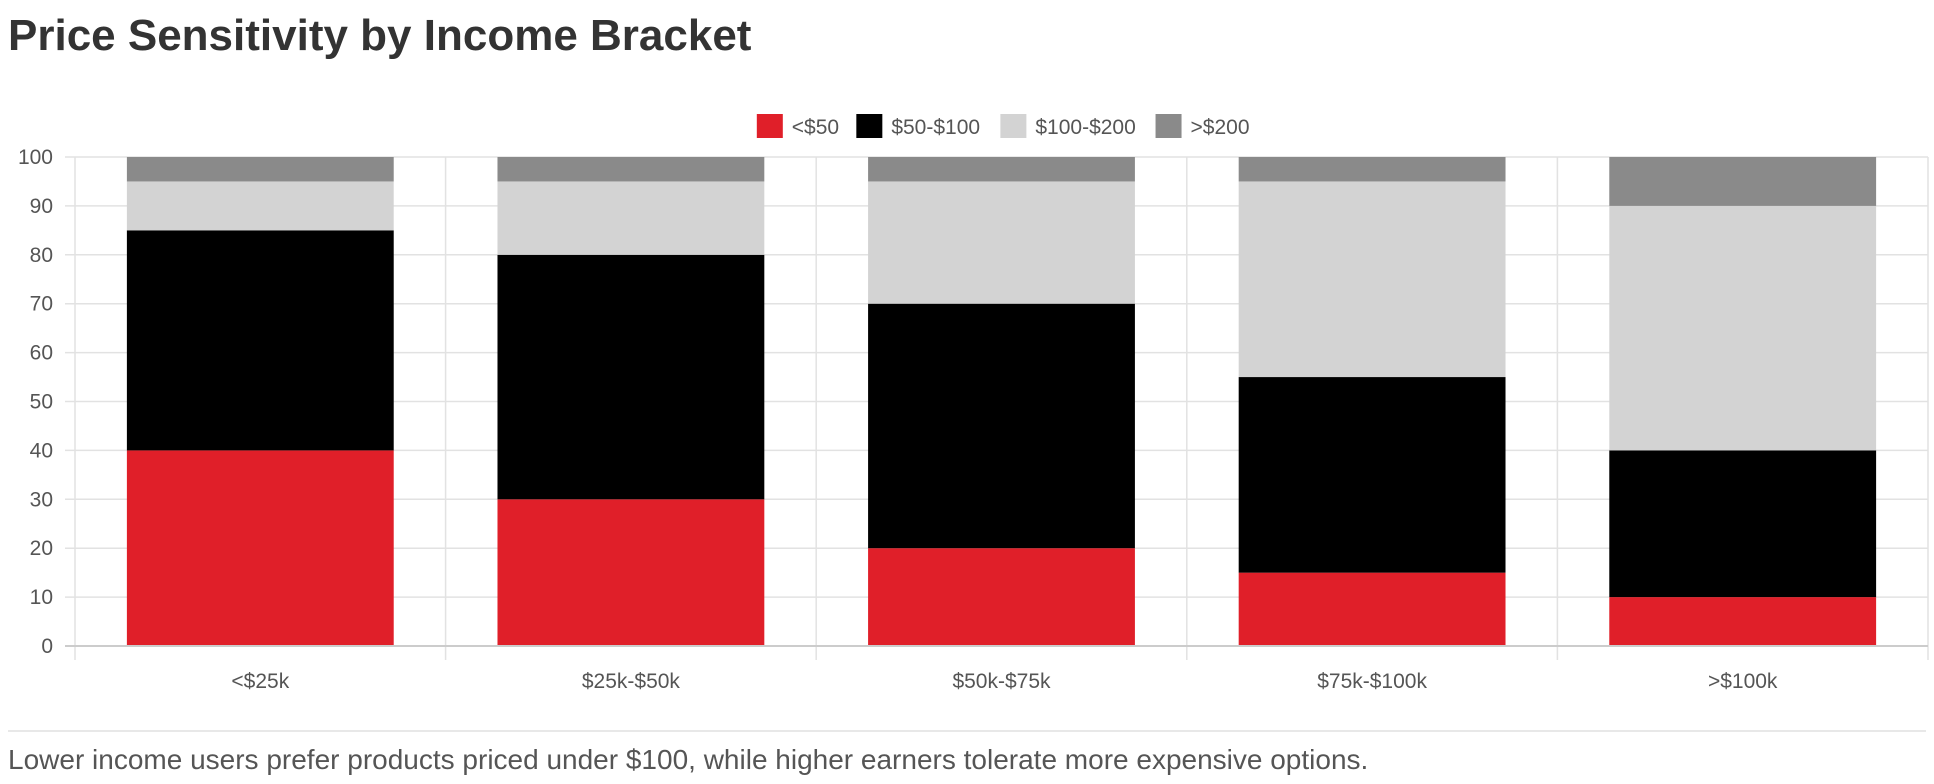  Describe the element at coordinates (260, 681) in the screenshot. I see `x-tick-label: <$25k` at that location.